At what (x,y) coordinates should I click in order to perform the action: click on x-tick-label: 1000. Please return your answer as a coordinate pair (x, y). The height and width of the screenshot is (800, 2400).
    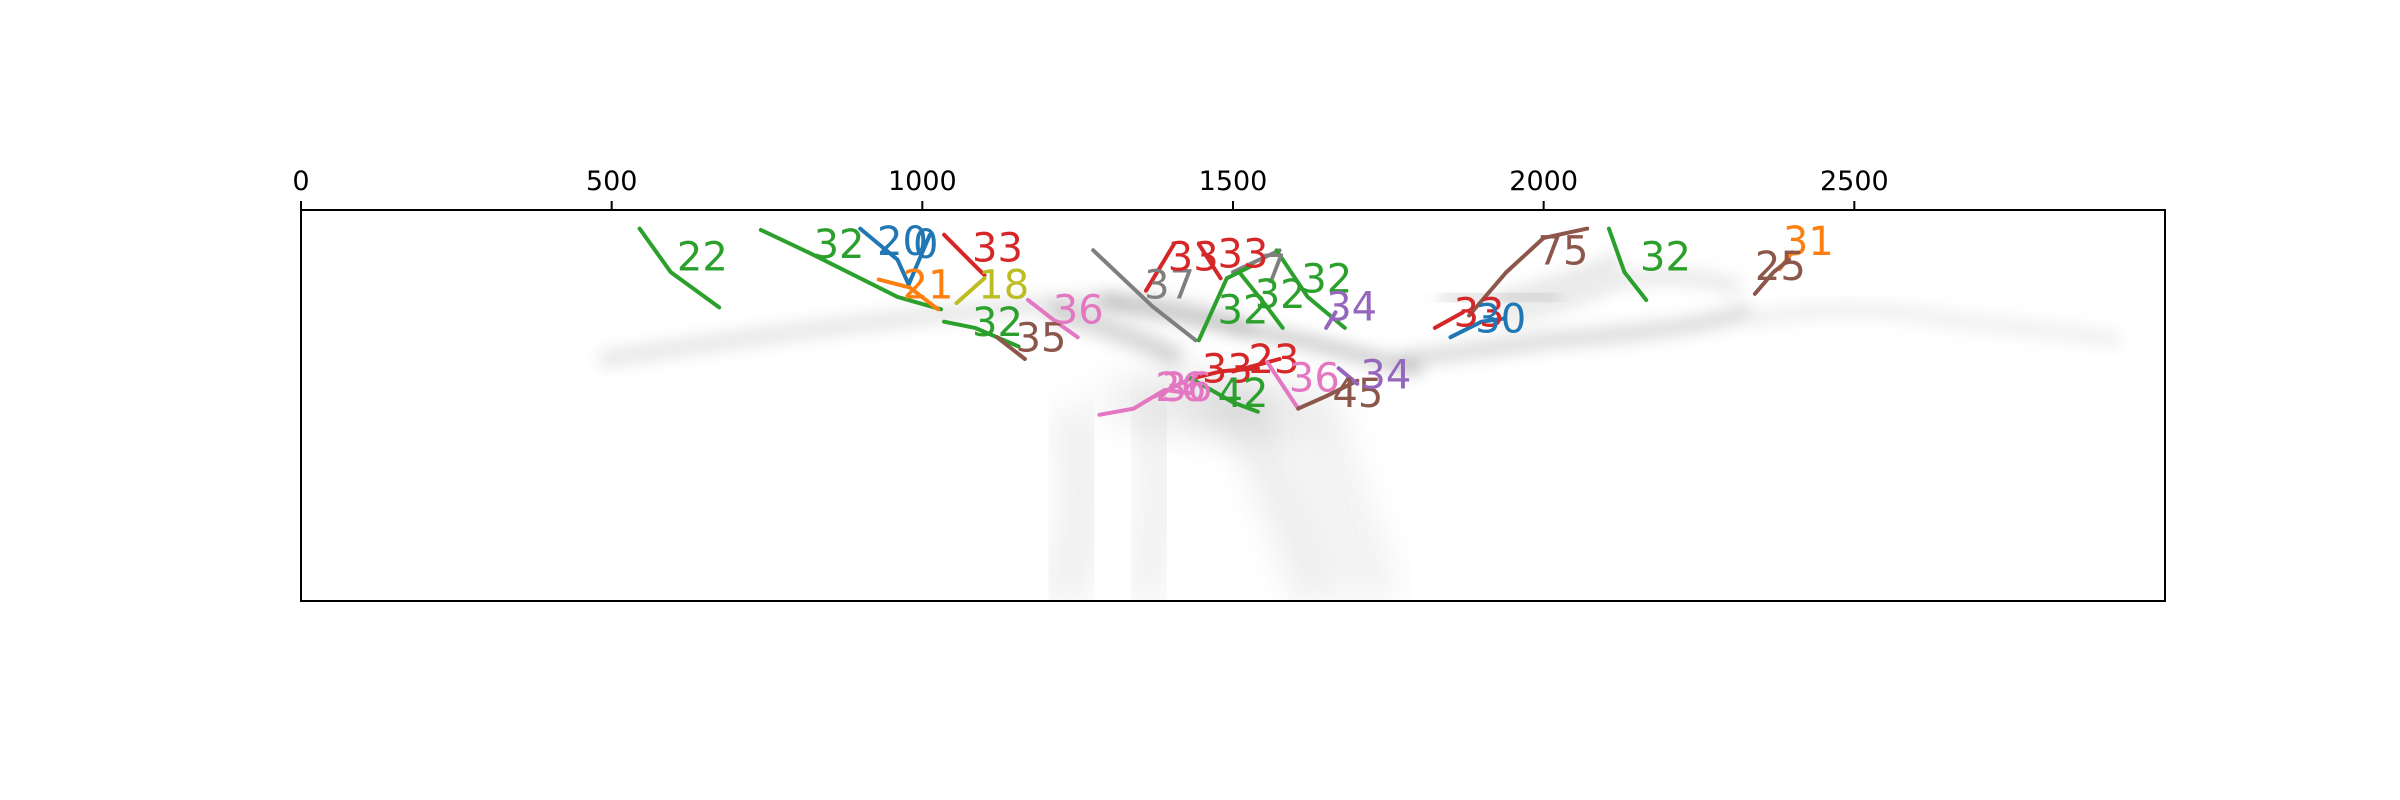
    Looking at the image, I should click on (922, 181).